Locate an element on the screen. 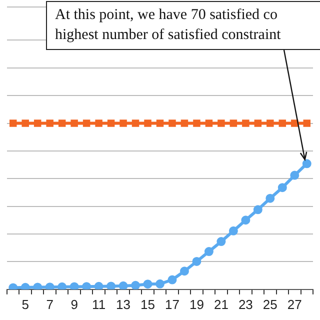  x-tick-label: 25 is located at coordinates (270, 304).